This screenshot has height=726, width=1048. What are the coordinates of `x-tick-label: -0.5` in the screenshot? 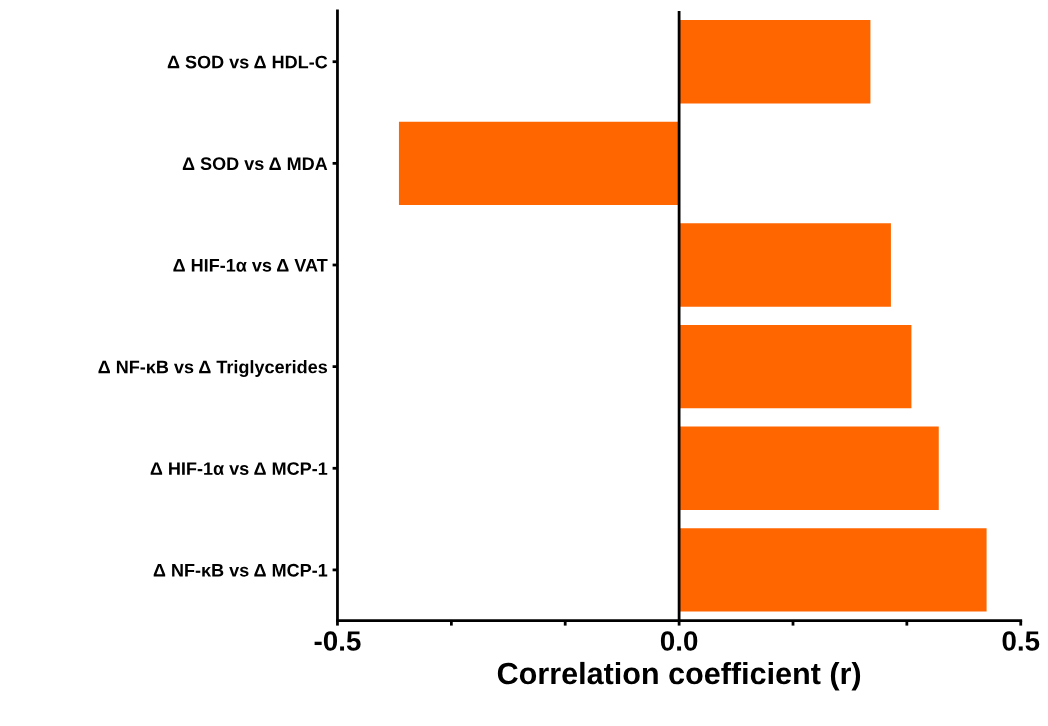 It's located at (337, 641).